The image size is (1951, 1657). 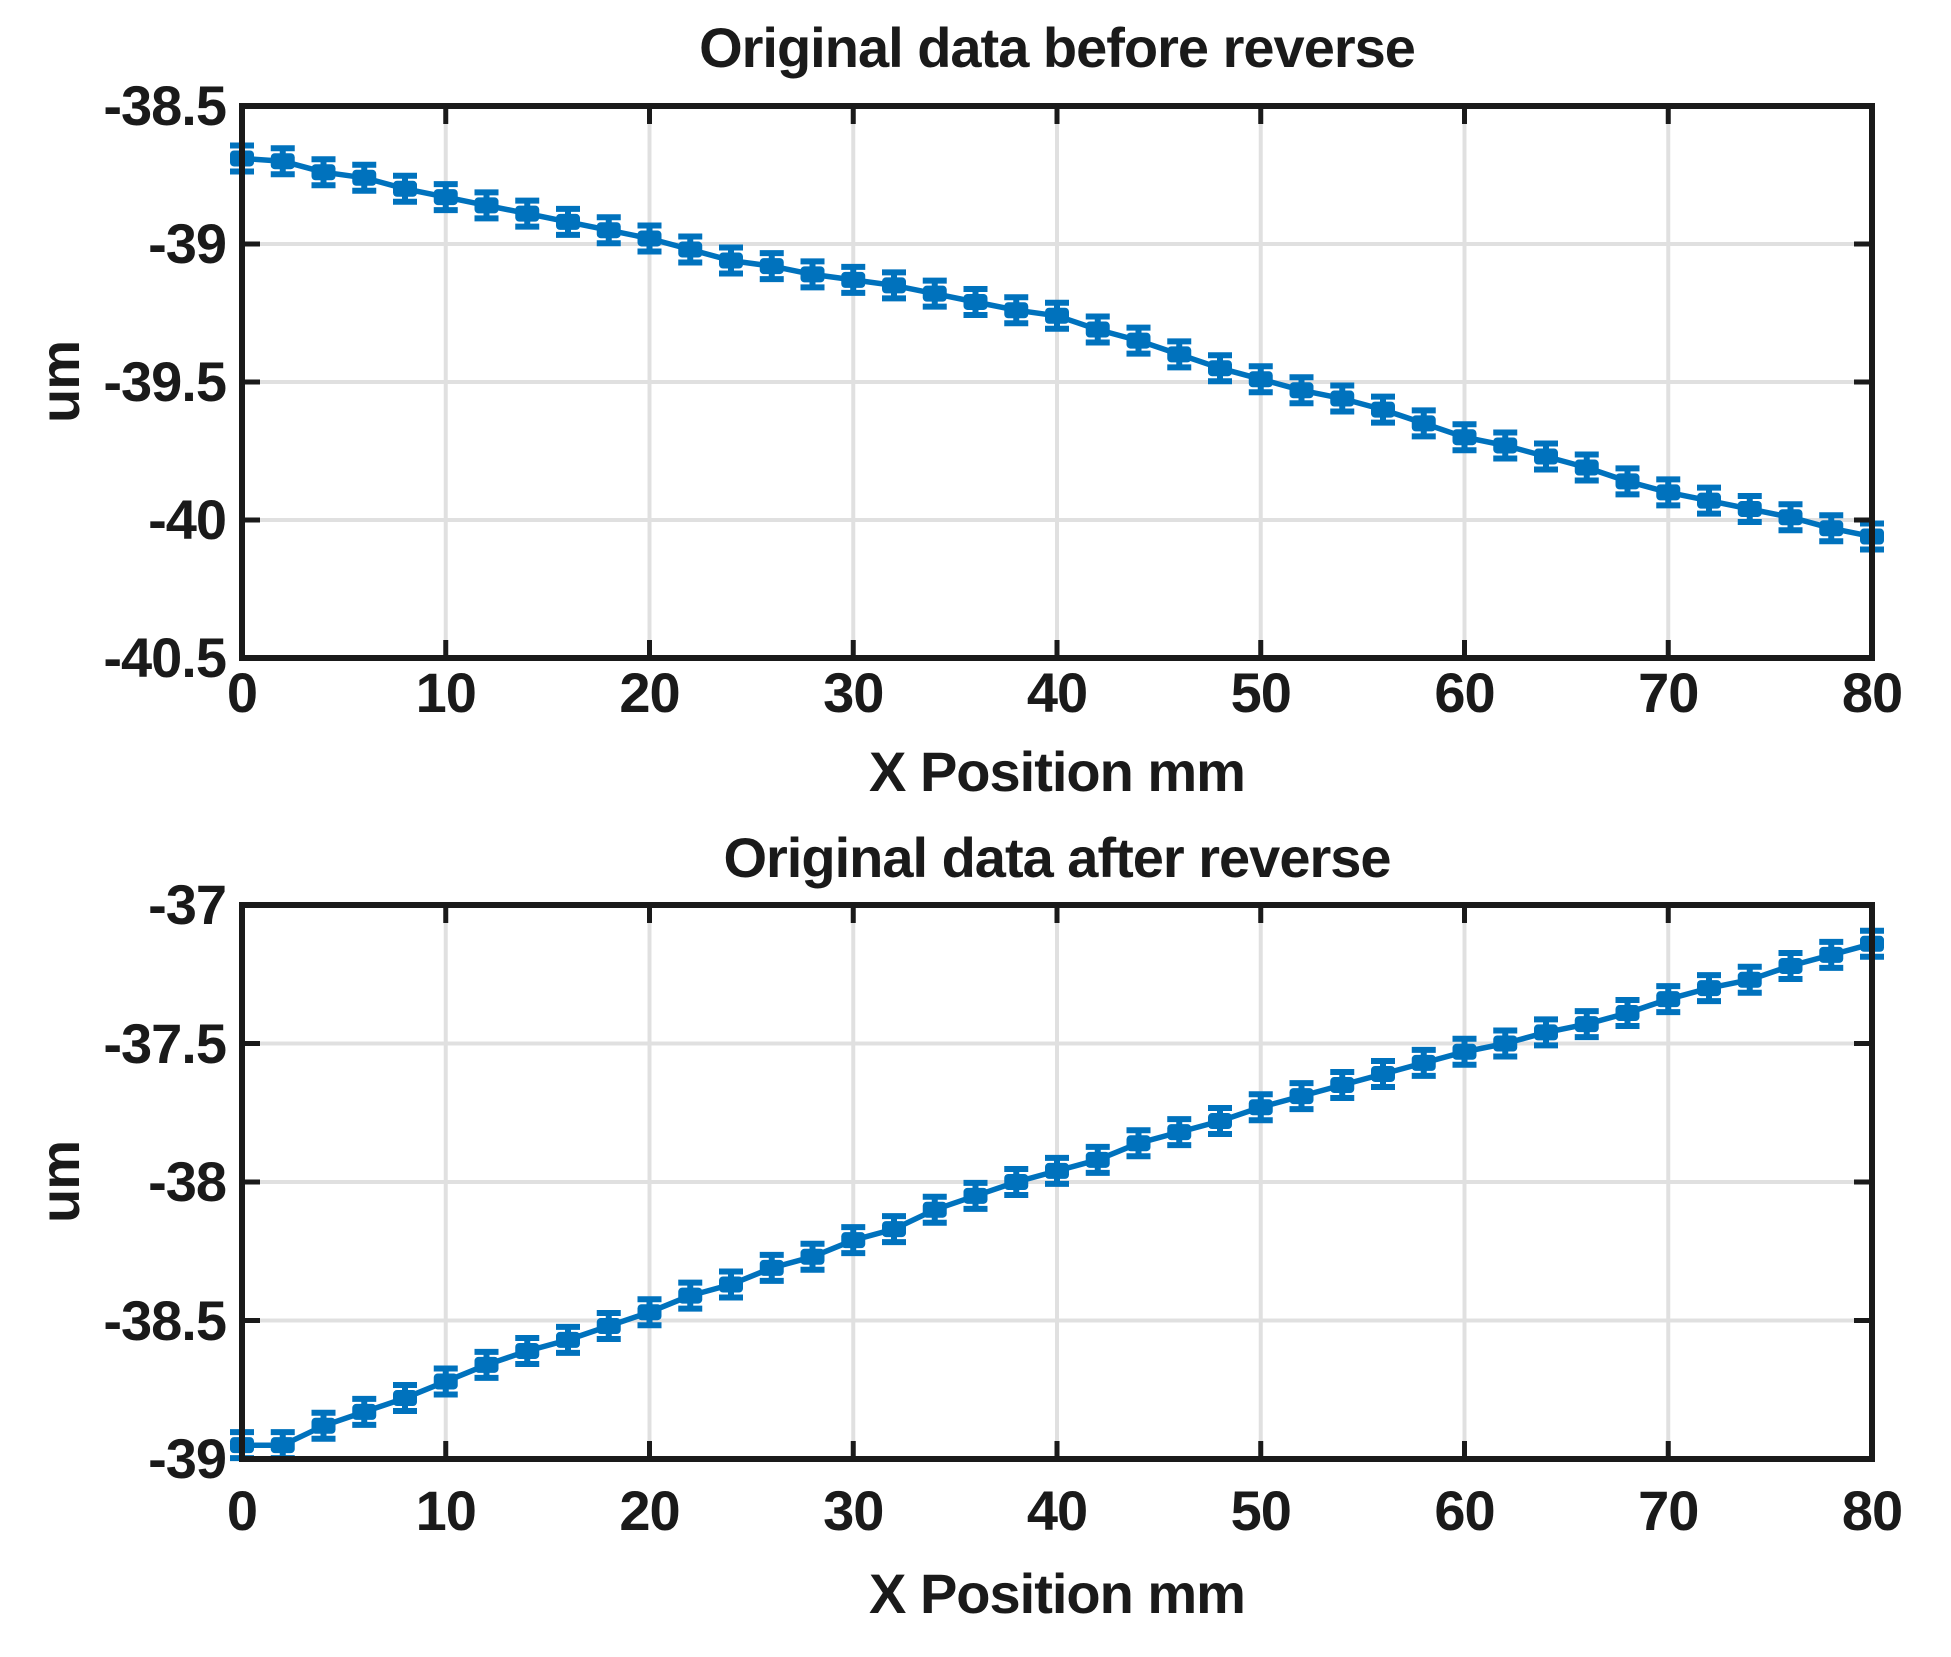 I want to click on y-tick-label: -38, so click(x=187, y=1181).